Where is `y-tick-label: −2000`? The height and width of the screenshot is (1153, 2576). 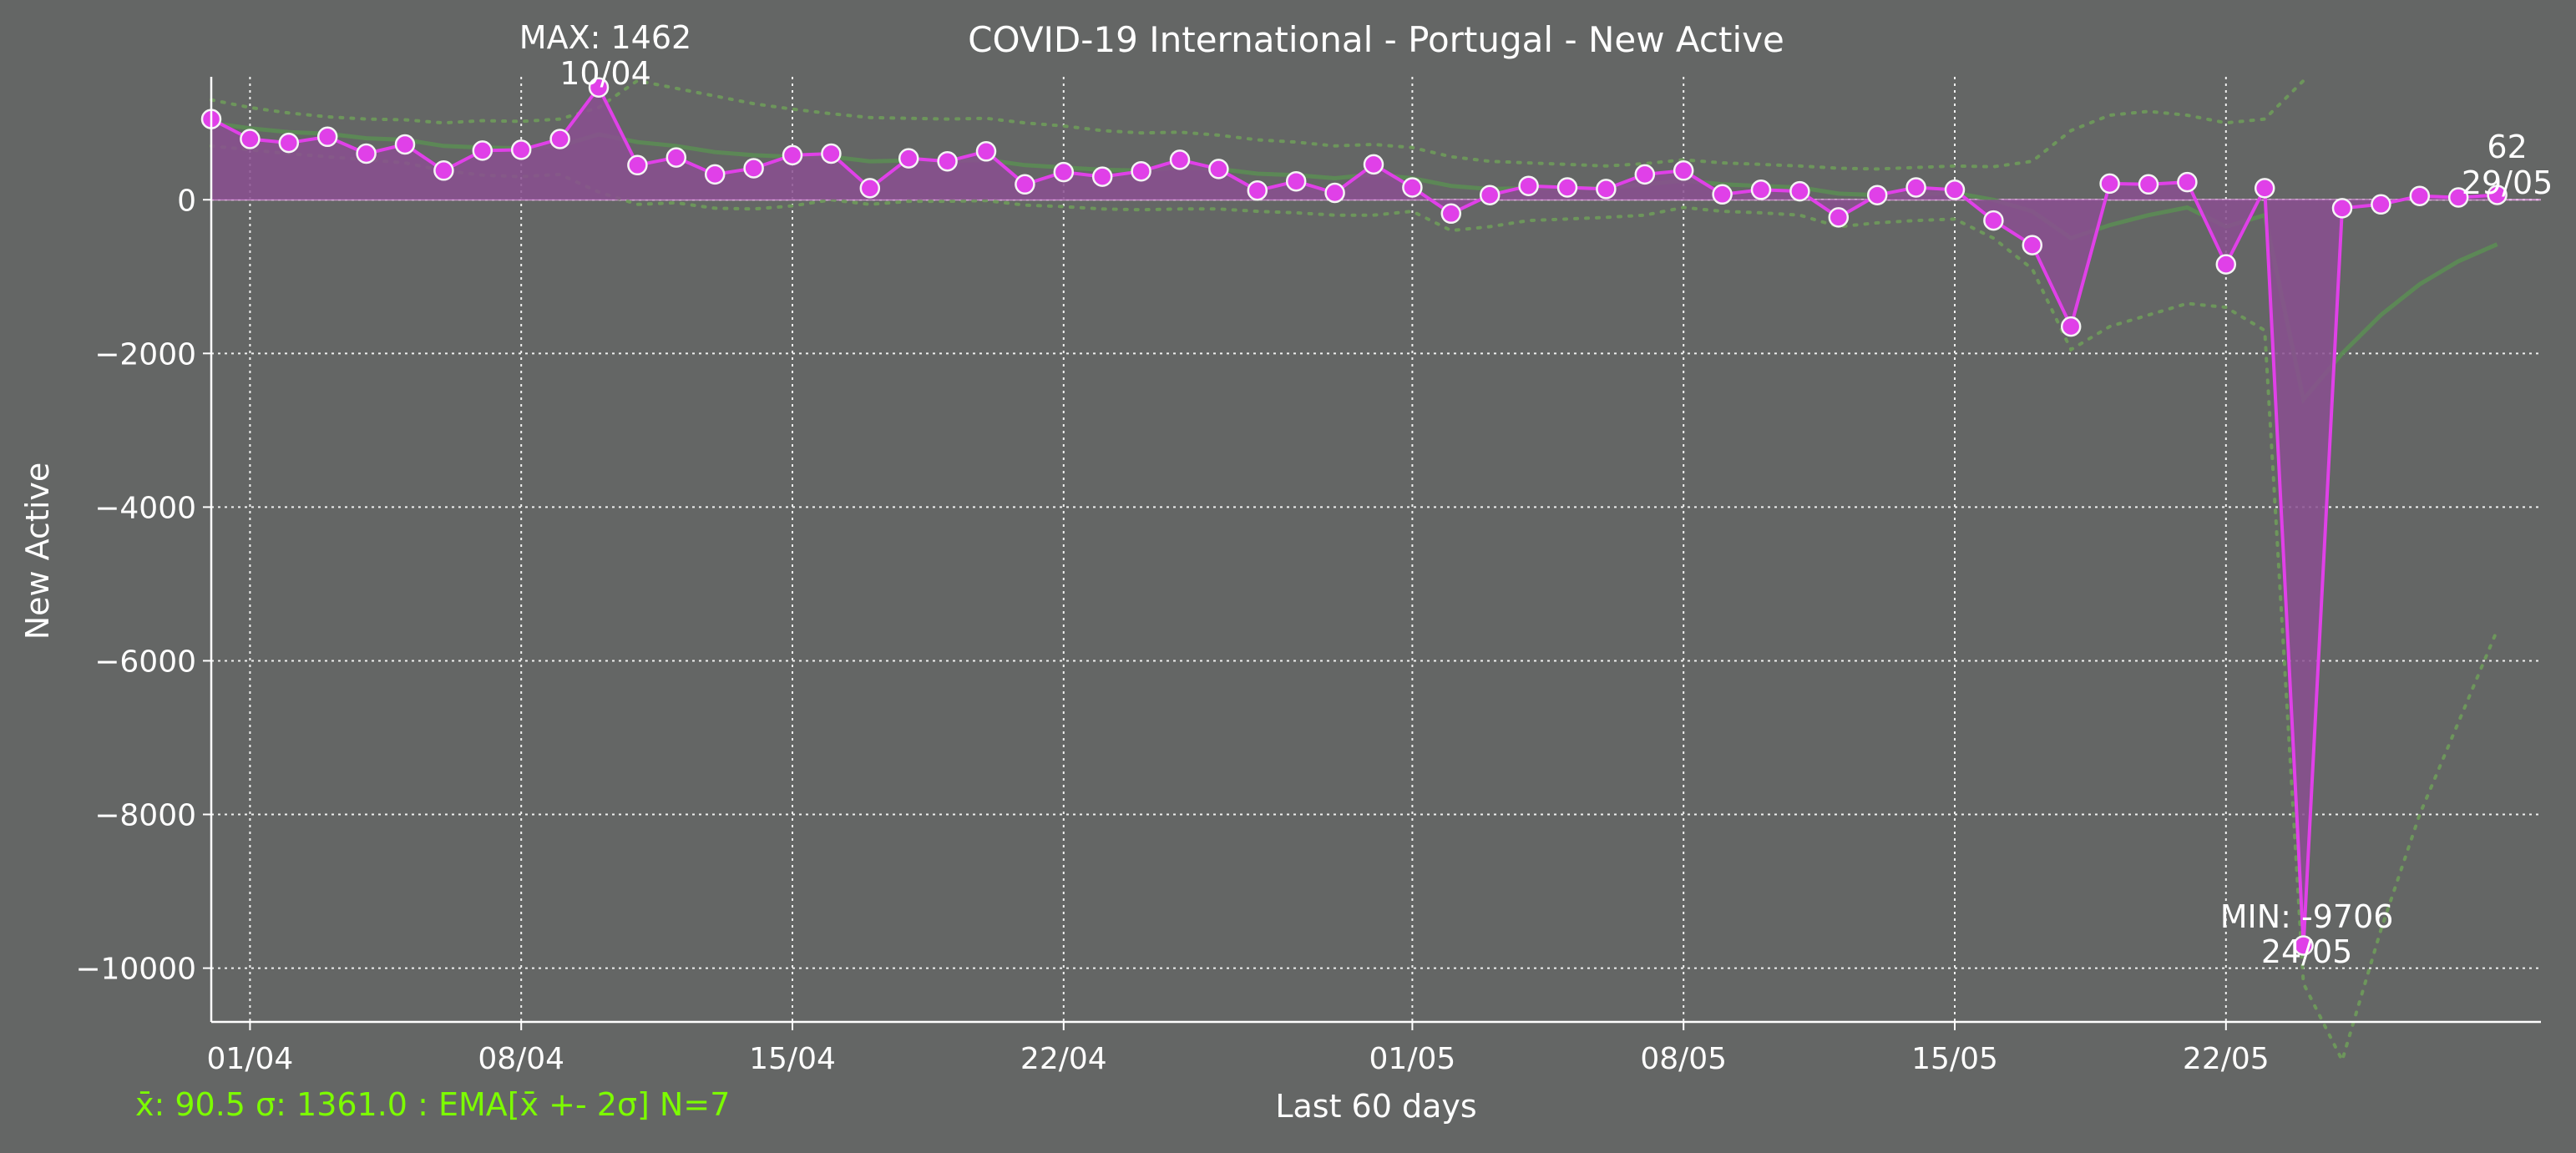
y-tick-label: −2000 is located at coordinates (145, 355).